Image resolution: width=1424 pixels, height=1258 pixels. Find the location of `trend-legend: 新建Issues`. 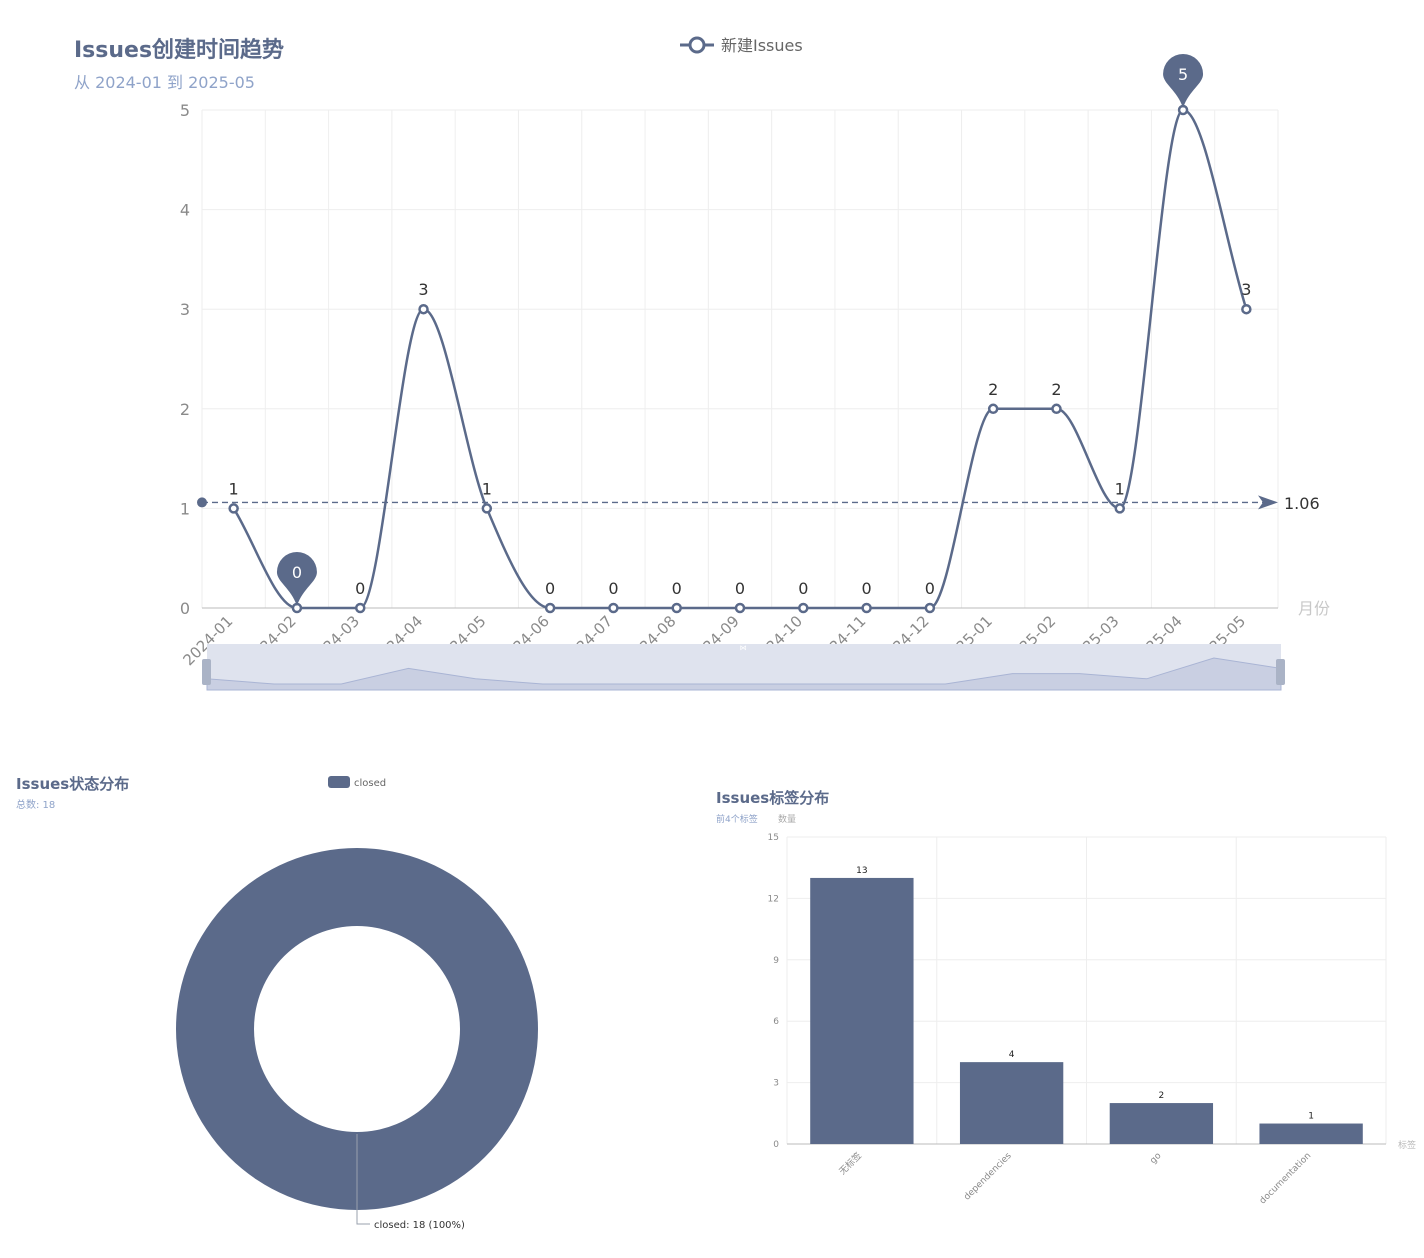

trend-legend: 新建Issues is located at coordinates (741, 45).